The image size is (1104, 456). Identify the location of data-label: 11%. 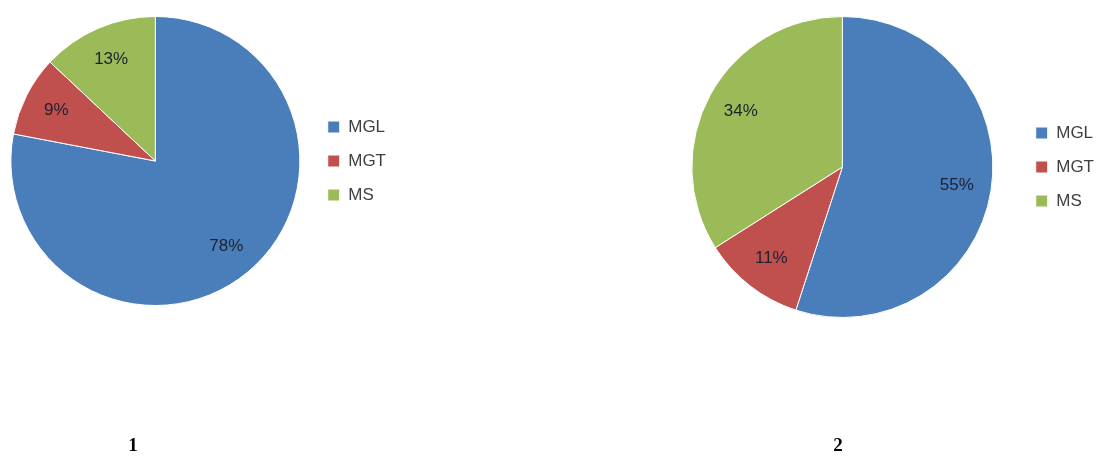
(771, 258).